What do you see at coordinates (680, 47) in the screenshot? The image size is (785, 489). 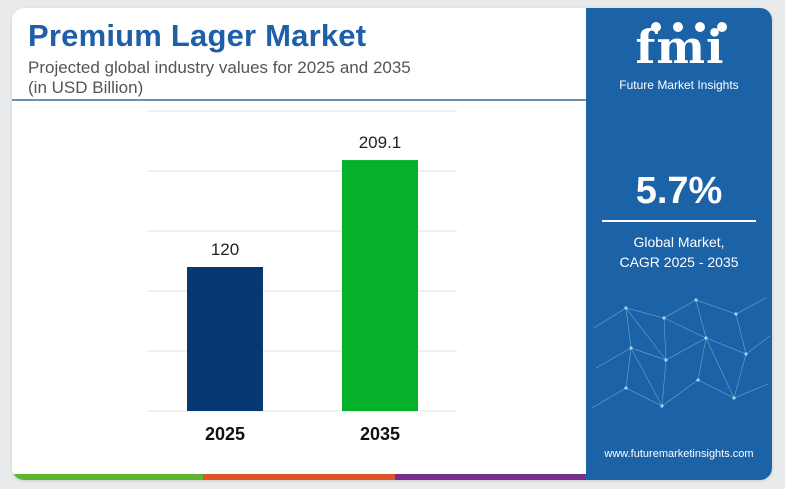 I see `fmi-logo: fmi` at bounding box center [680, 47].